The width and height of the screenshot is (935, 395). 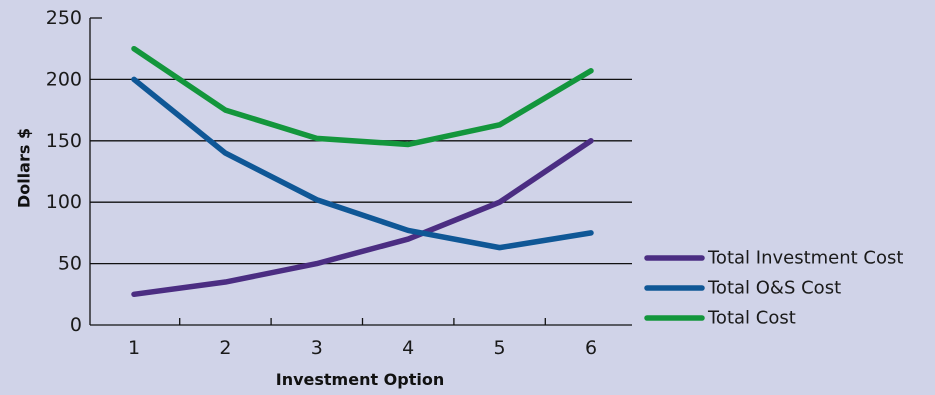 I want to click on y-tick-label: 0, so click(x=76, y=325).